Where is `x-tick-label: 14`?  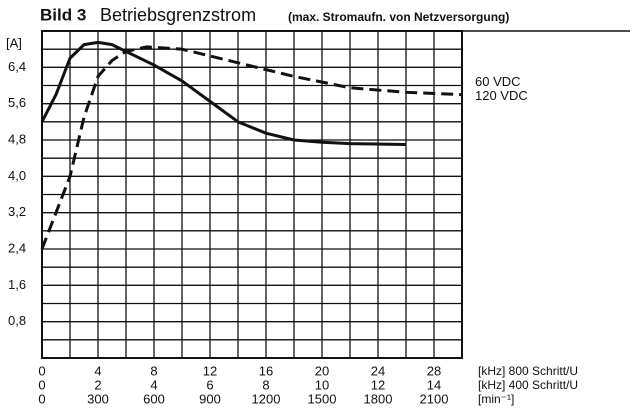 x-tick-label: 14 is located at coordinates (434, 384).